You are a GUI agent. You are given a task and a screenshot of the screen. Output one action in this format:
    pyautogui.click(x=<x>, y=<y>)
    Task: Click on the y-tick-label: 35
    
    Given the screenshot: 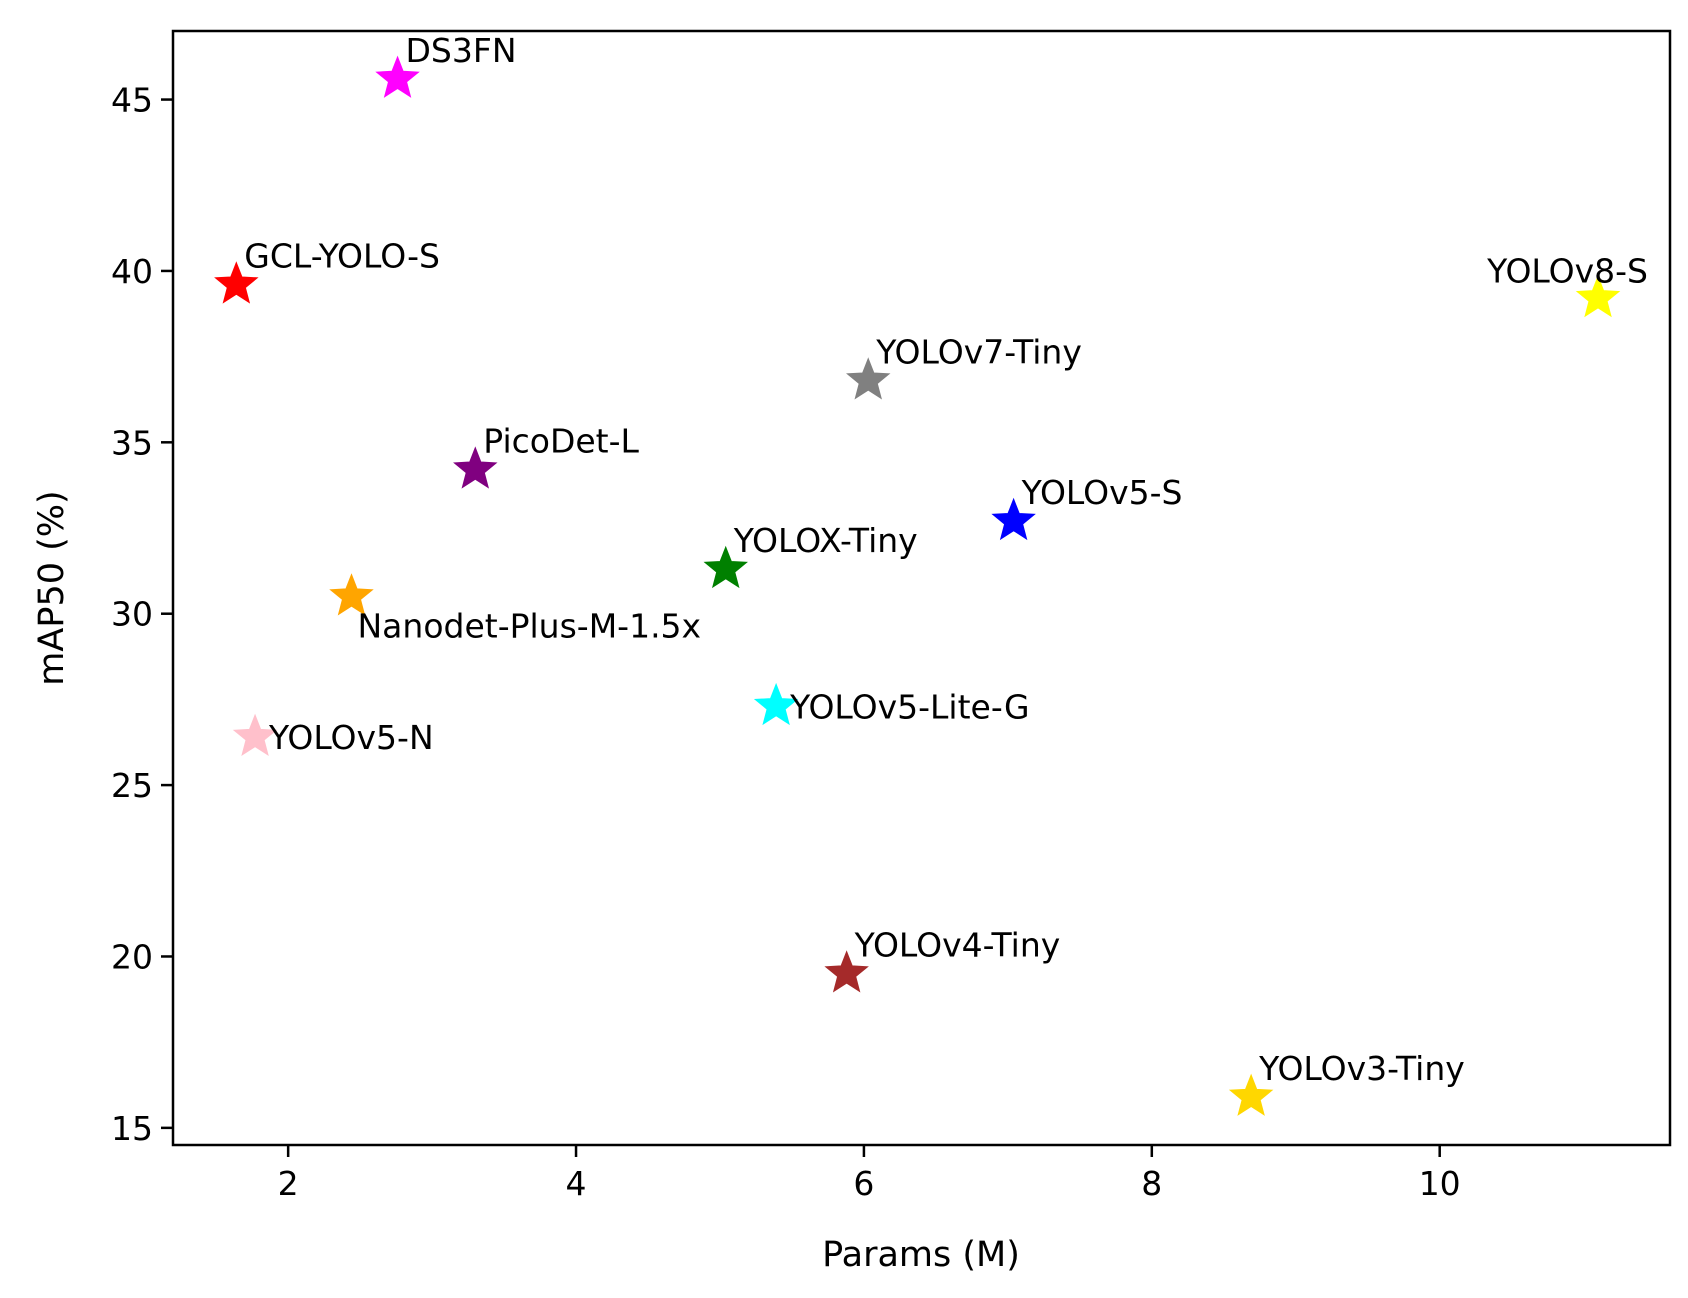 What is the action you would take?
    pyautogui.click(x=132, y=442)
    